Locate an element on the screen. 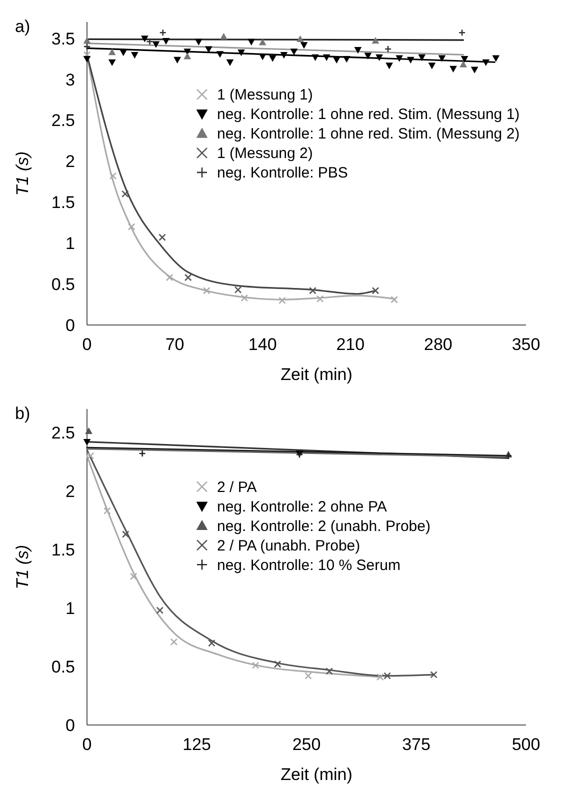  x-tick-label: 140 is located at coordinates (262, 344).